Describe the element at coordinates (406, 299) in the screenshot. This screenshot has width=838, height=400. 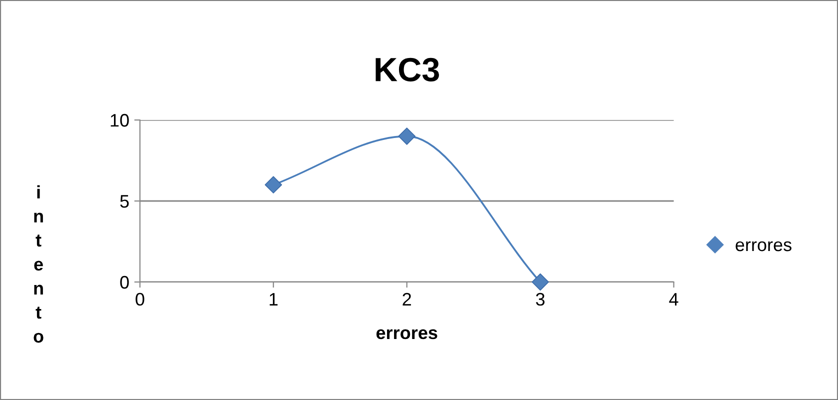
I see `x-tick-label: 2` at that location.